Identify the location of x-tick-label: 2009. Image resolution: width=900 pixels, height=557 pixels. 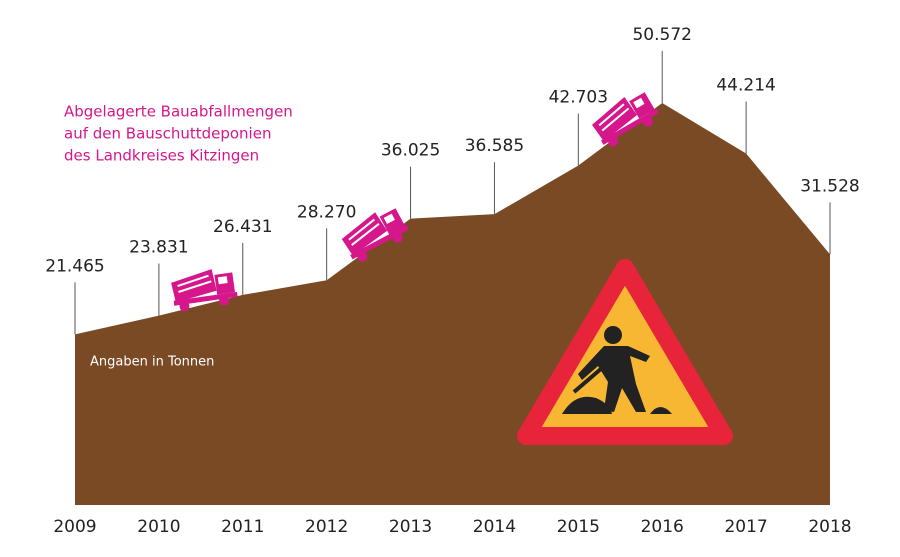
(74, 527).